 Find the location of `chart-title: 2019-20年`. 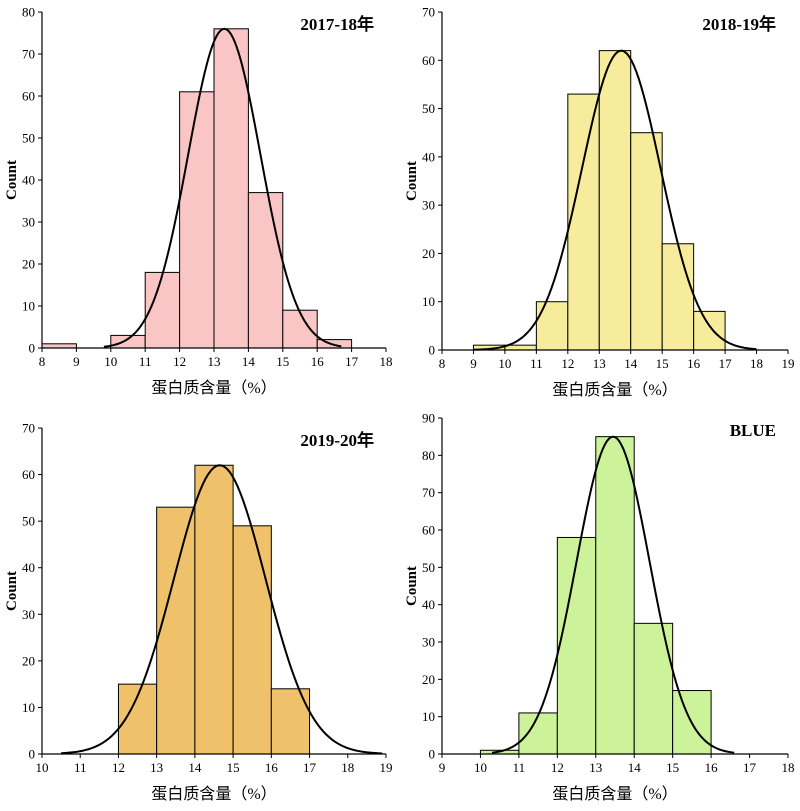

chart-title: 2019-20年 is located at coordinates (337, 440).